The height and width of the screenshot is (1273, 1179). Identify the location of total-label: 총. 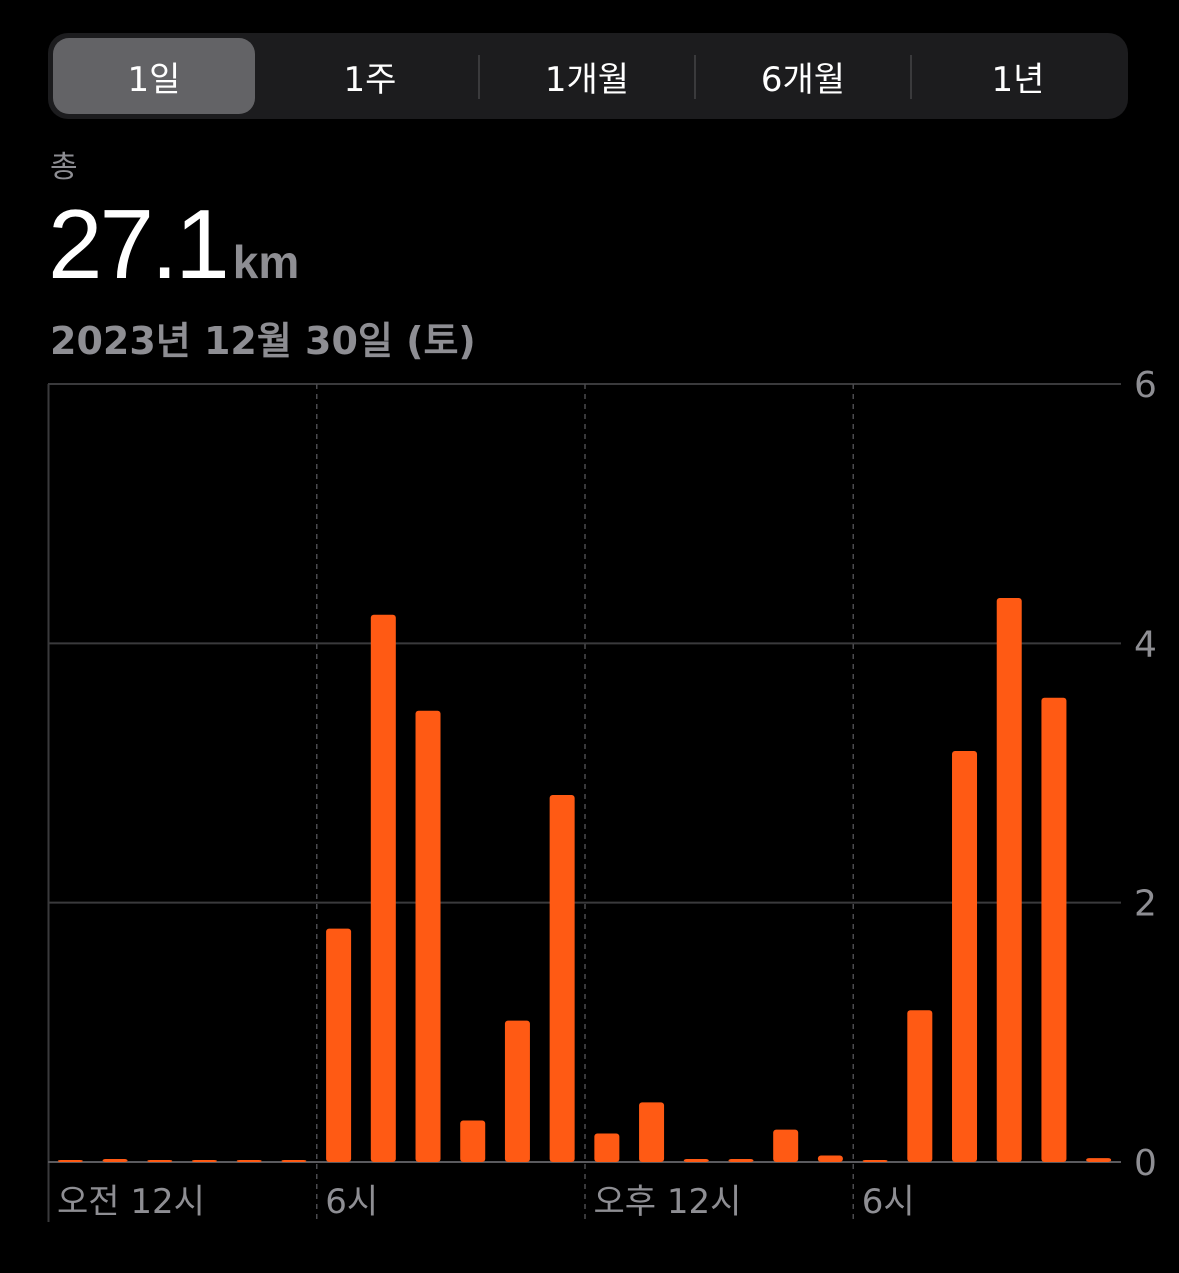
(64, 167).